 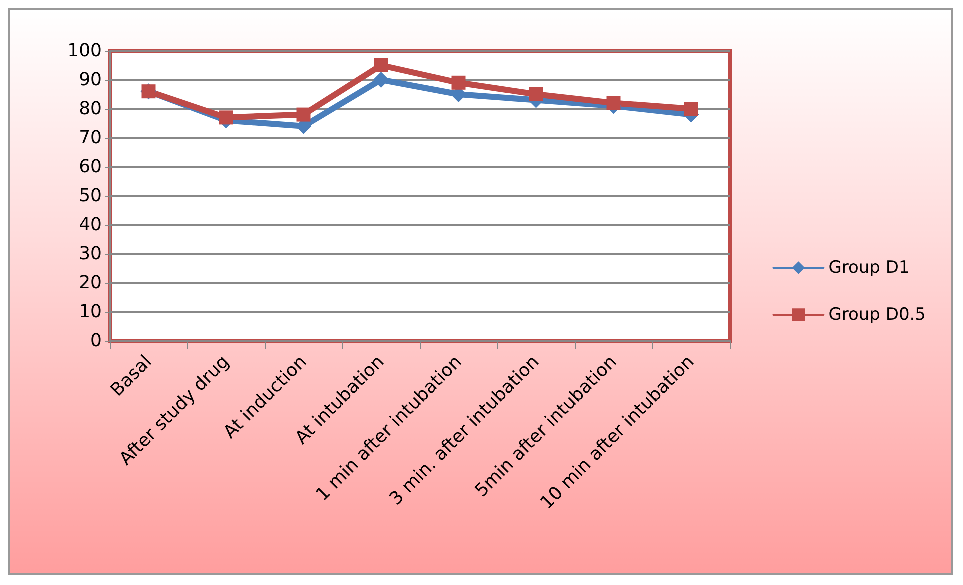 I want to click on legend-label: Group D1, so click(x=869, y=268).